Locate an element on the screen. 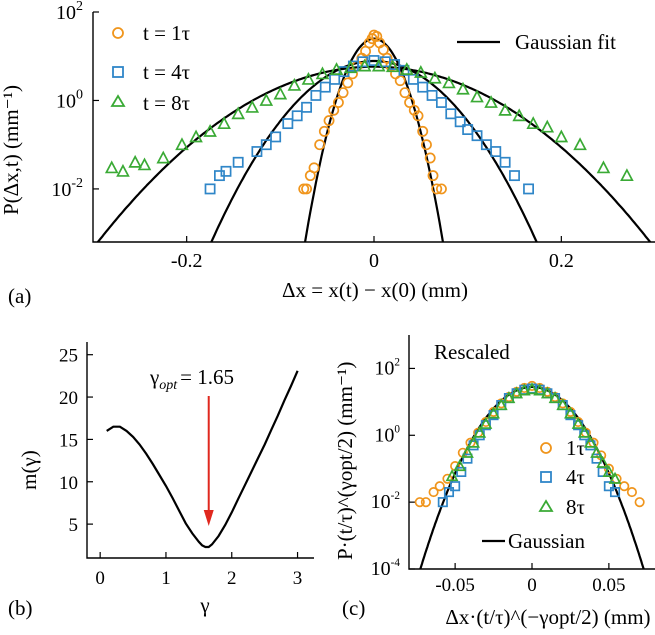 Image resolution: width=655 pixels, height=635 pixels. panel-c-xtick-label: 0.05 is located at coordinates (608, 585).